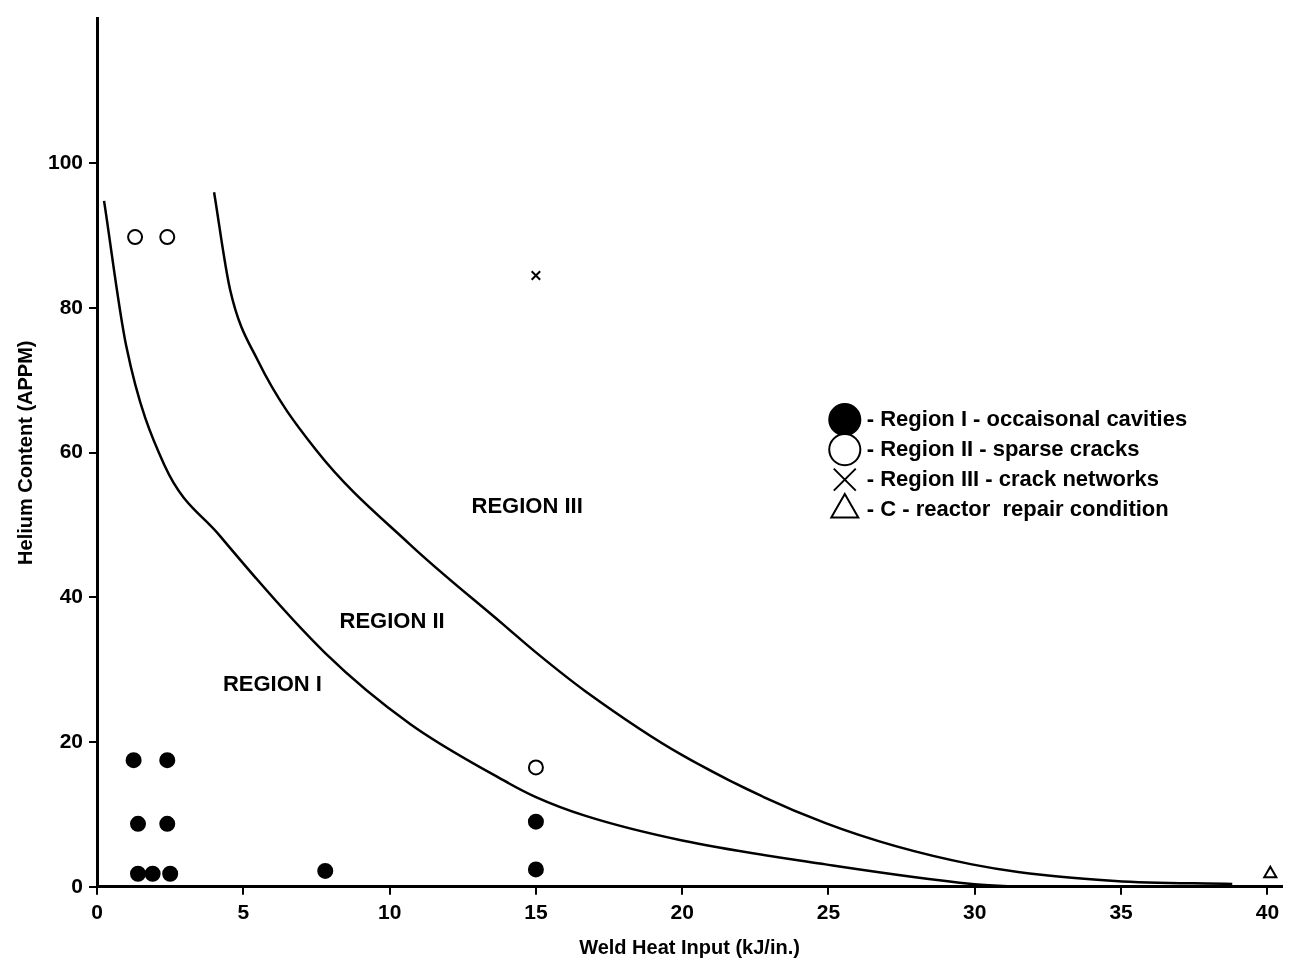 This screenshot has height=972, width=1296. What do you see at coordinates (71, 451) in the screenshot?
I see `y-tick-label: 60` at bounding box center [71, 451].